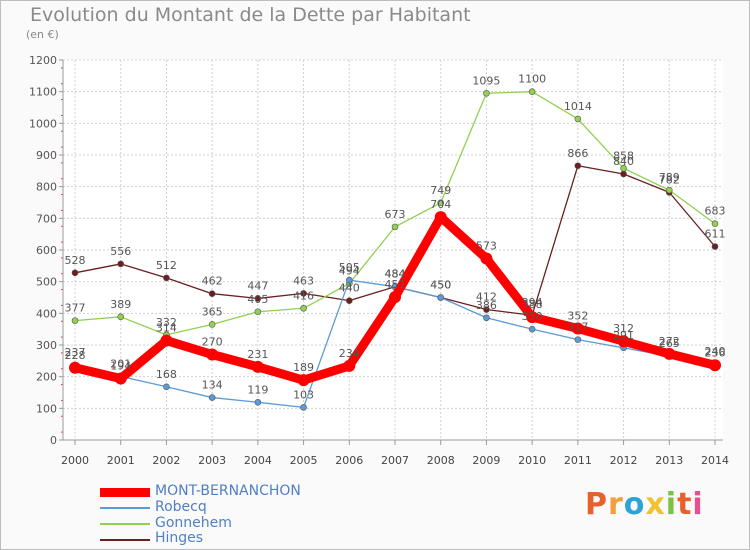 Image resolution: width=750 pixels, height=550 pixels. Describe the element at coordinates (634, 504) in the screenshot. I see `logo-letter: o` at that location.